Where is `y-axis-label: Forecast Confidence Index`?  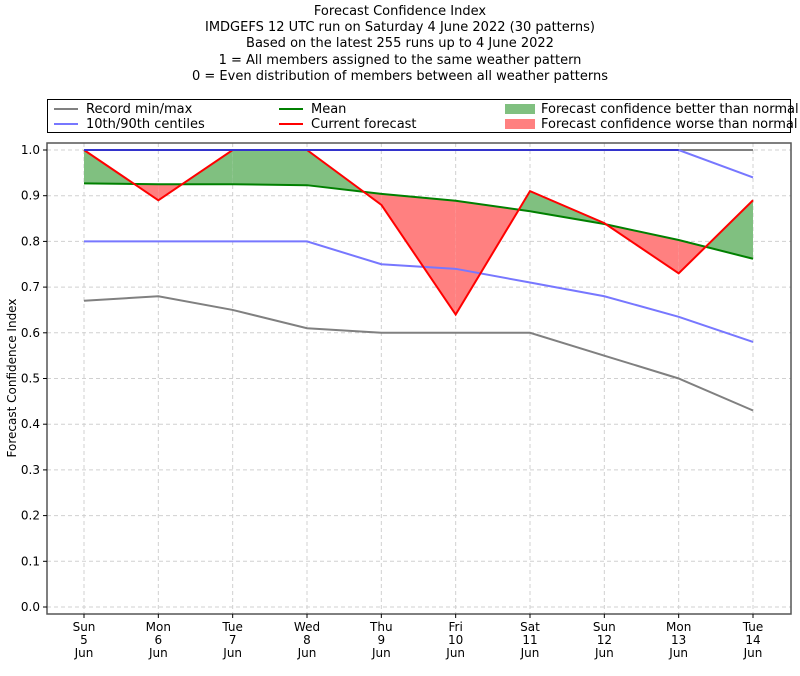
y-axis-label: Forecast Confidence Index is located at coordinates (12, 378).